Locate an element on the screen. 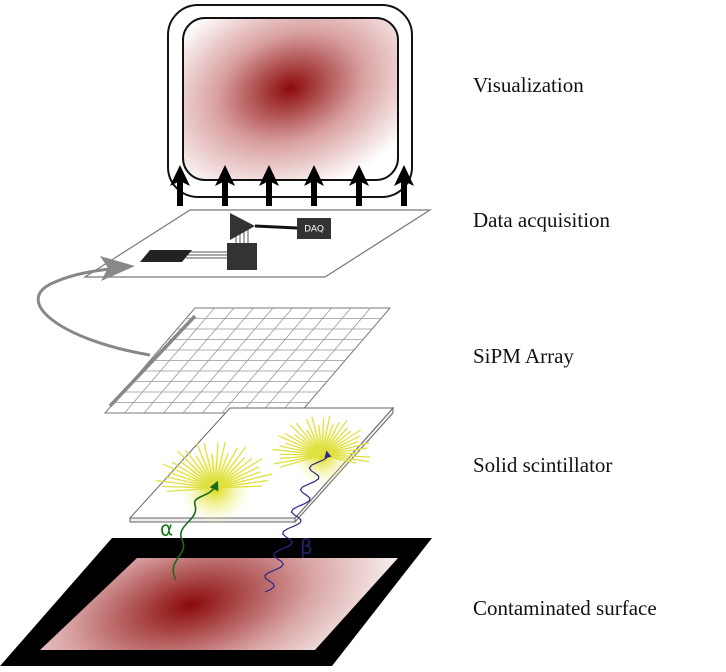 This screenshot has height=672, width=726. stage-label: Visualization is located at coordinates (528, 85).